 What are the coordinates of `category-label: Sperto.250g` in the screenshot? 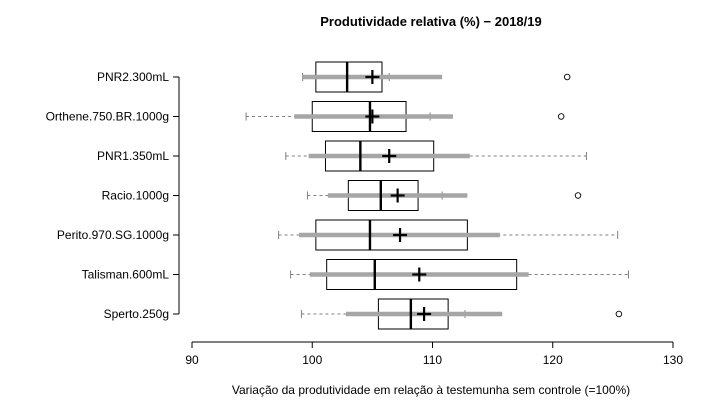 It's located at (136, 314).